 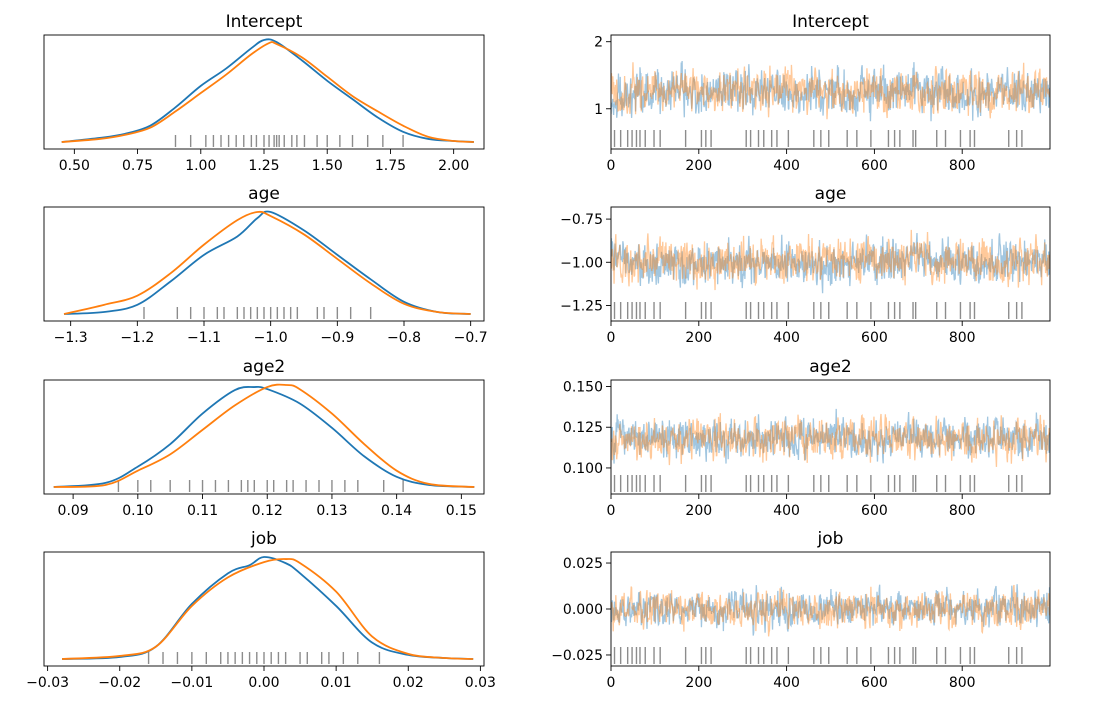 I want to click on y-tick-label: 0.100, so click(x=583, y=469).